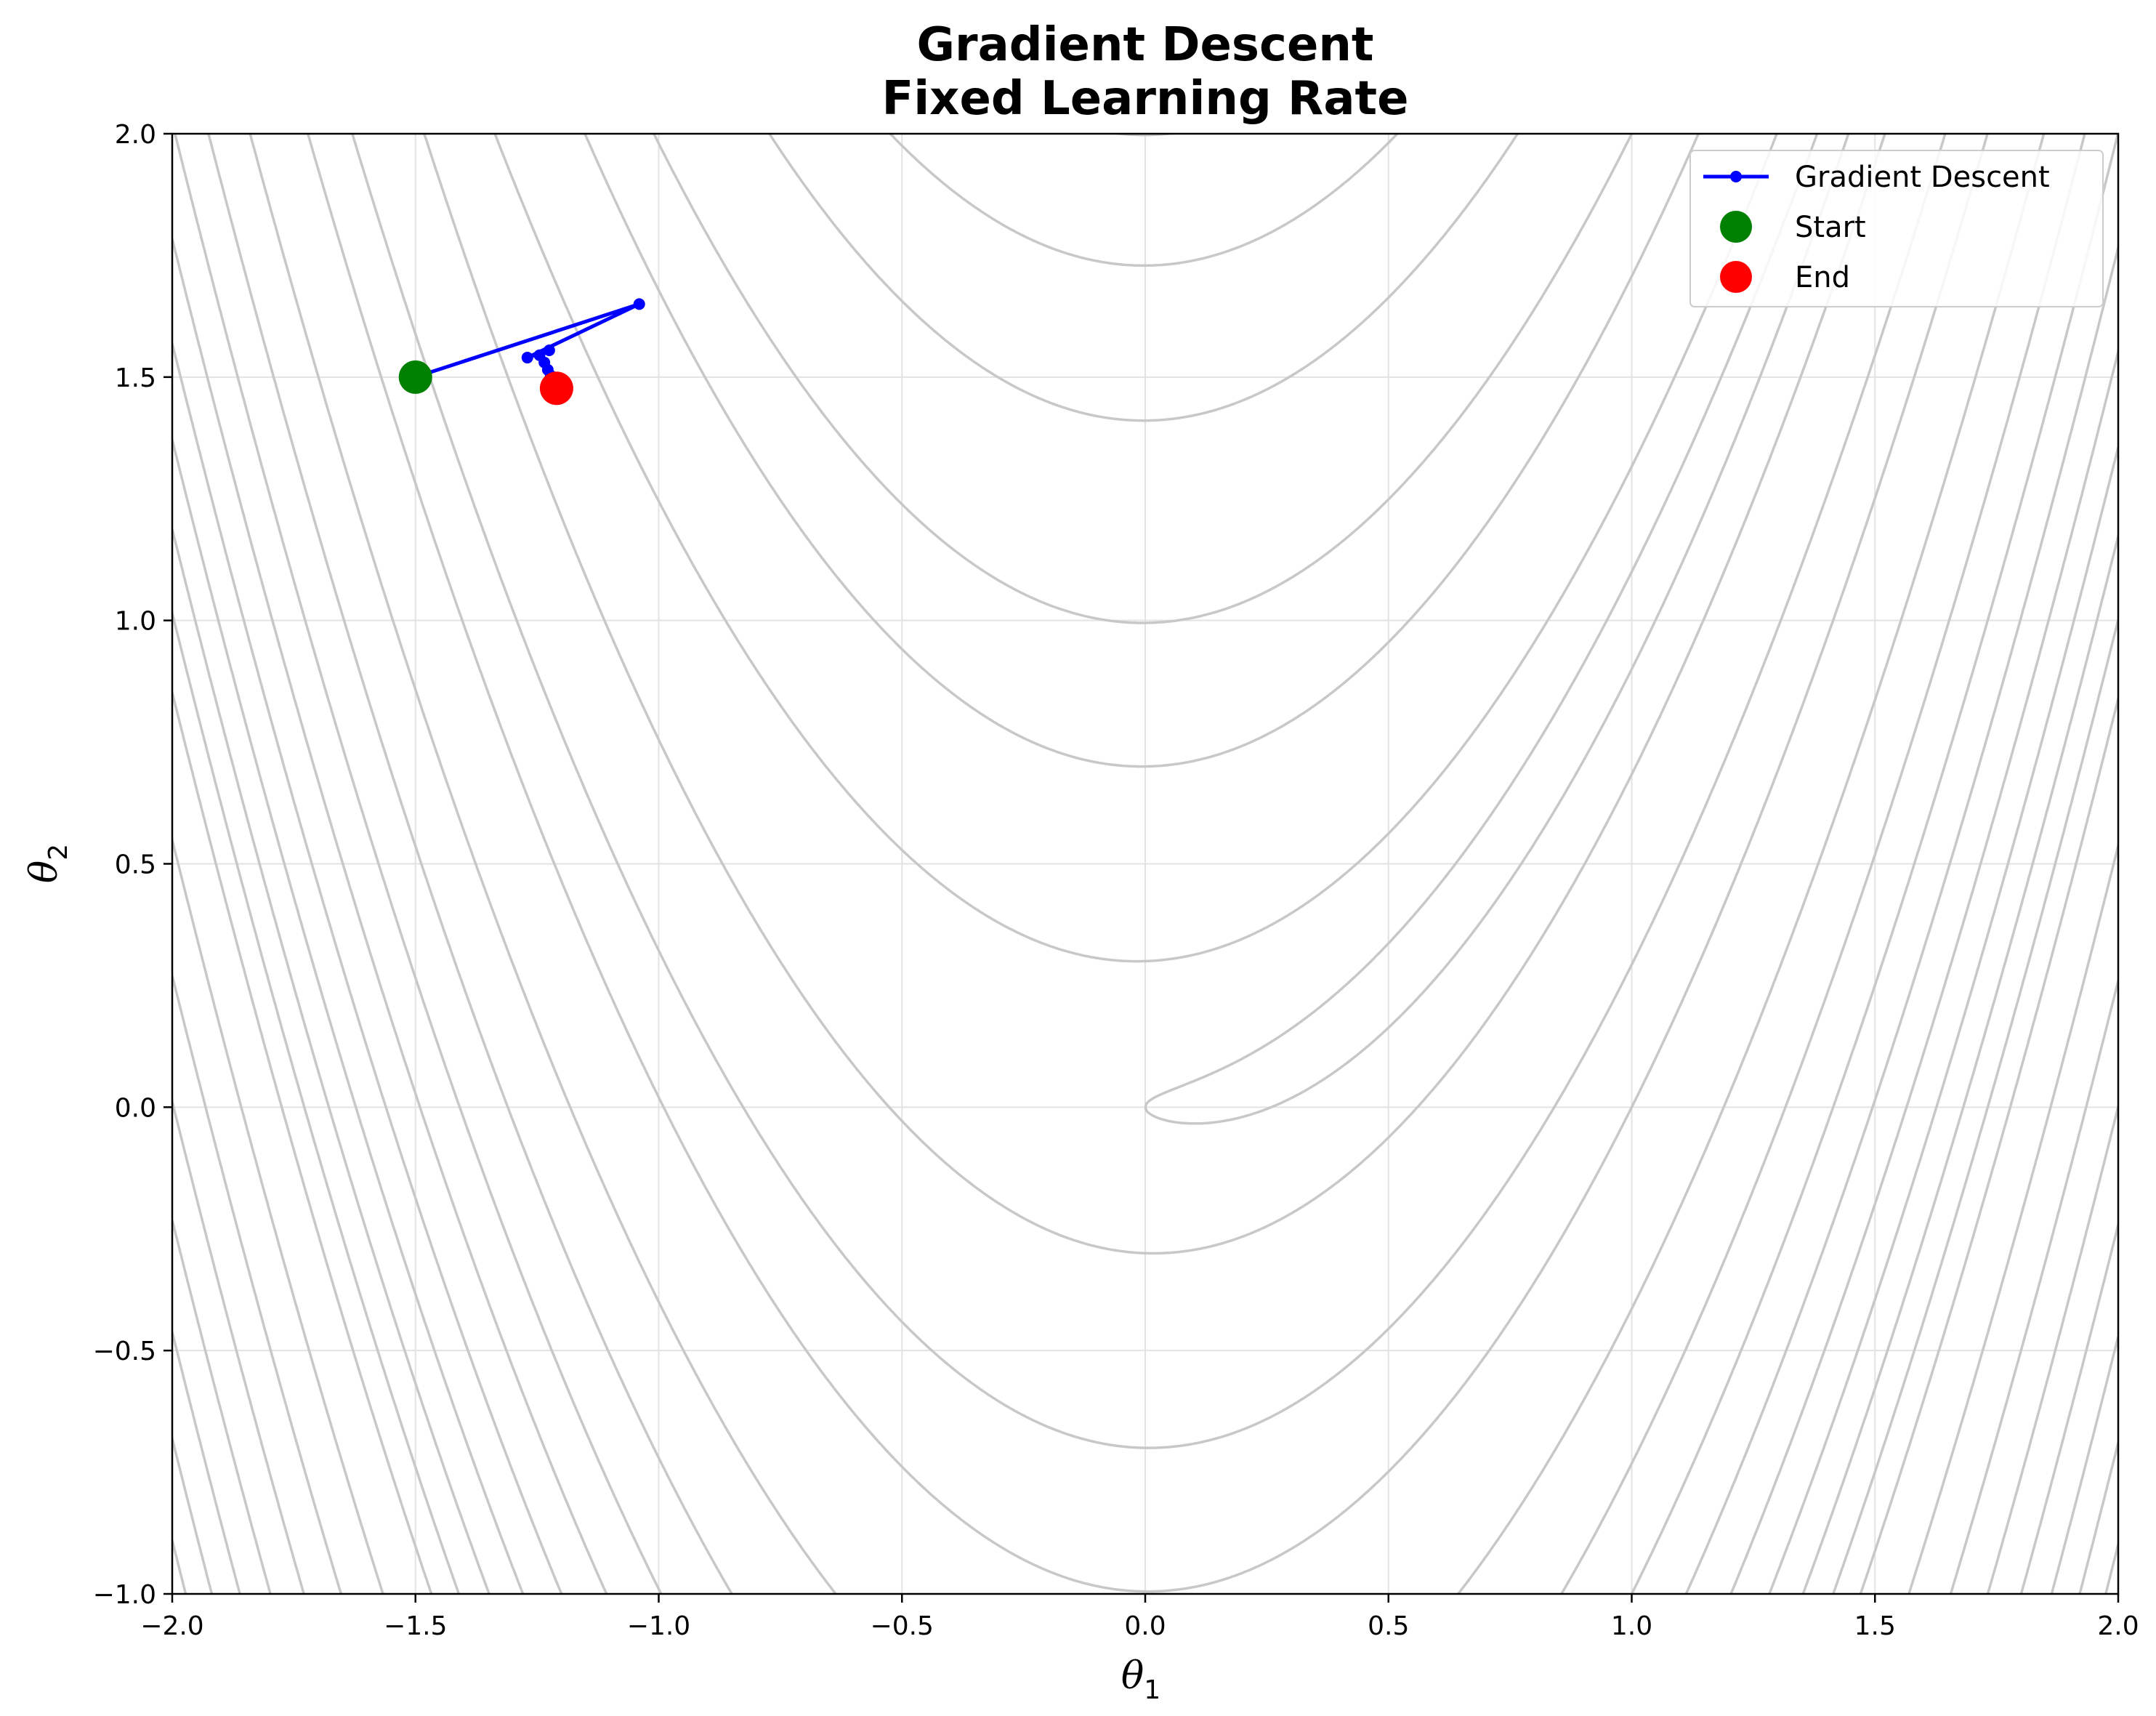 This screenshot has width=2156, height=1716. I want to click on contour-level-17-lo, so click(1145, 1463).